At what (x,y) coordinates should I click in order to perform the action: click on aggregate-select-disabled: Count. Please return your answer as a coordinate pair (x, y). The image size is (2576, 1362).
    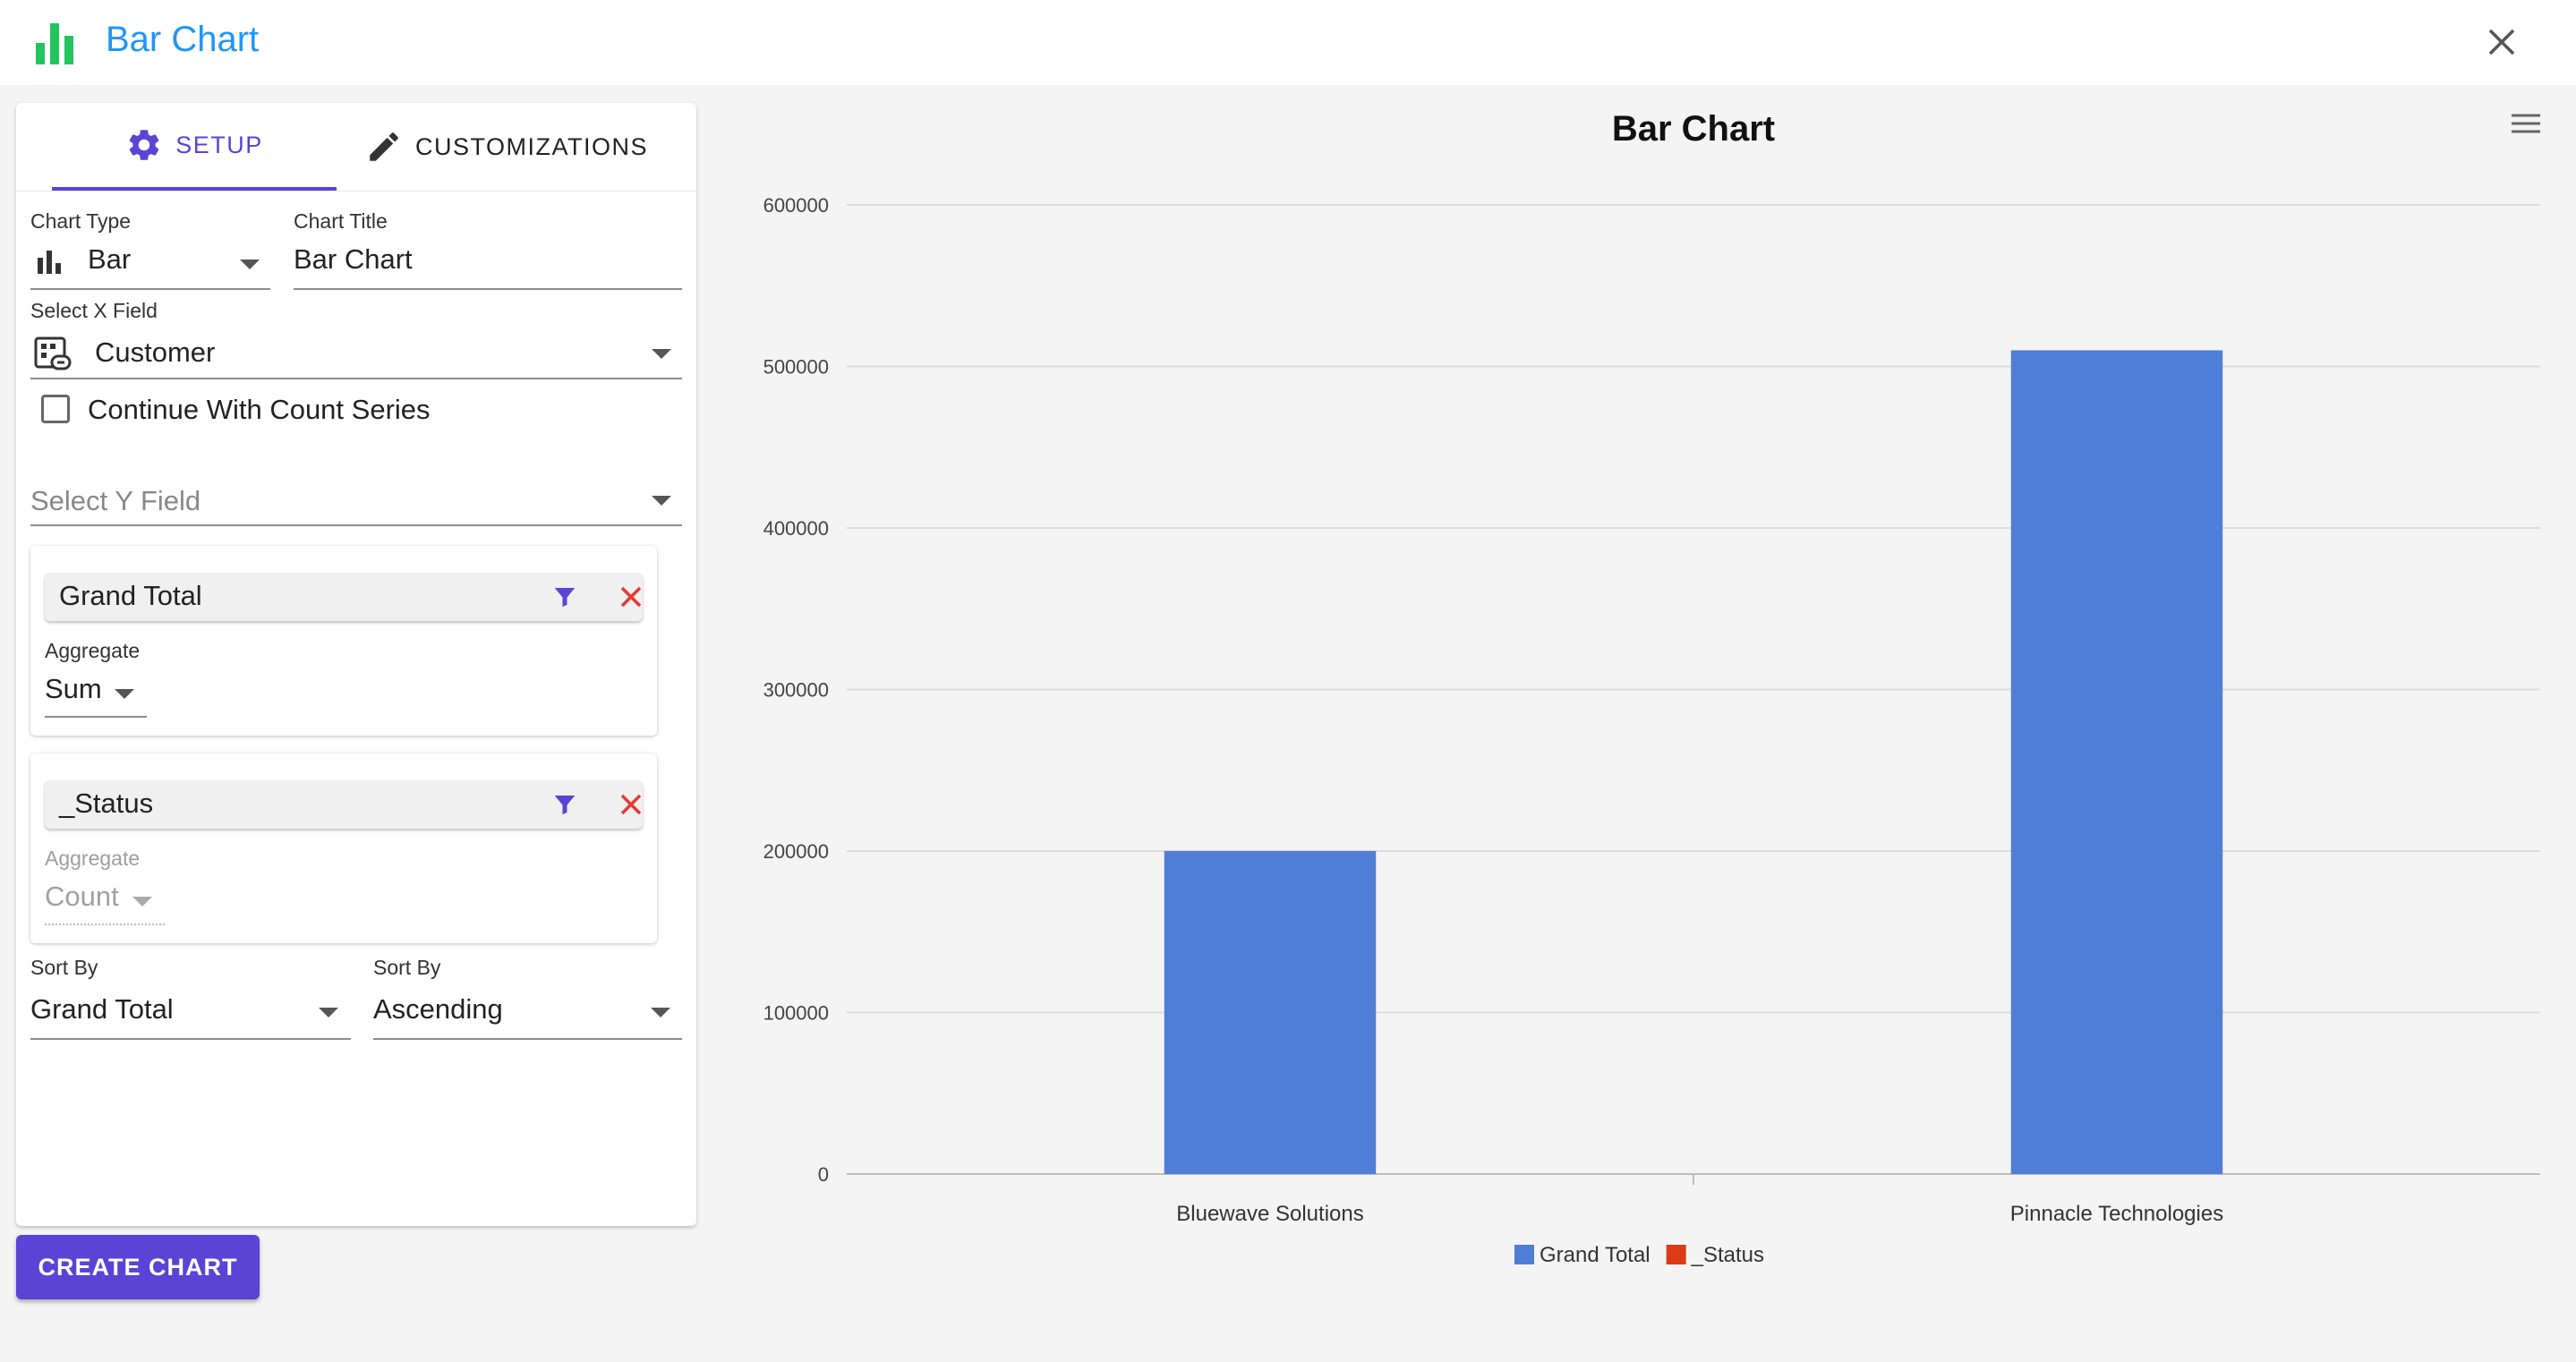
    Looking at the image, I should click on (105, 900).